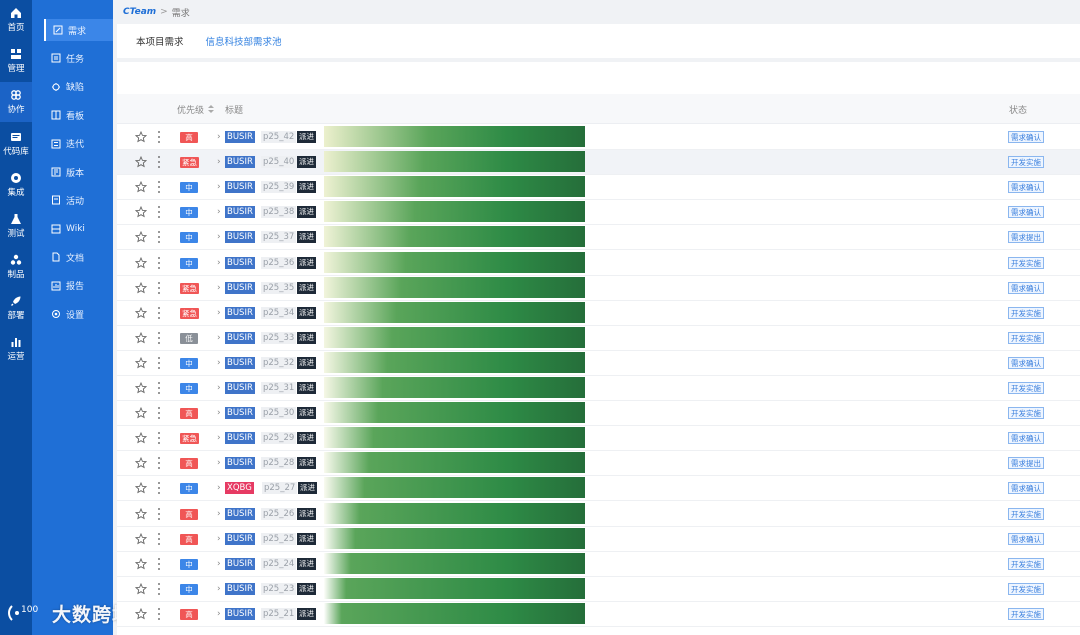 This screenshot has height=635, width=1080. I want to click on table-row: 高 › BUSIR p25_25 派进 需求确认, so click(598, 539).